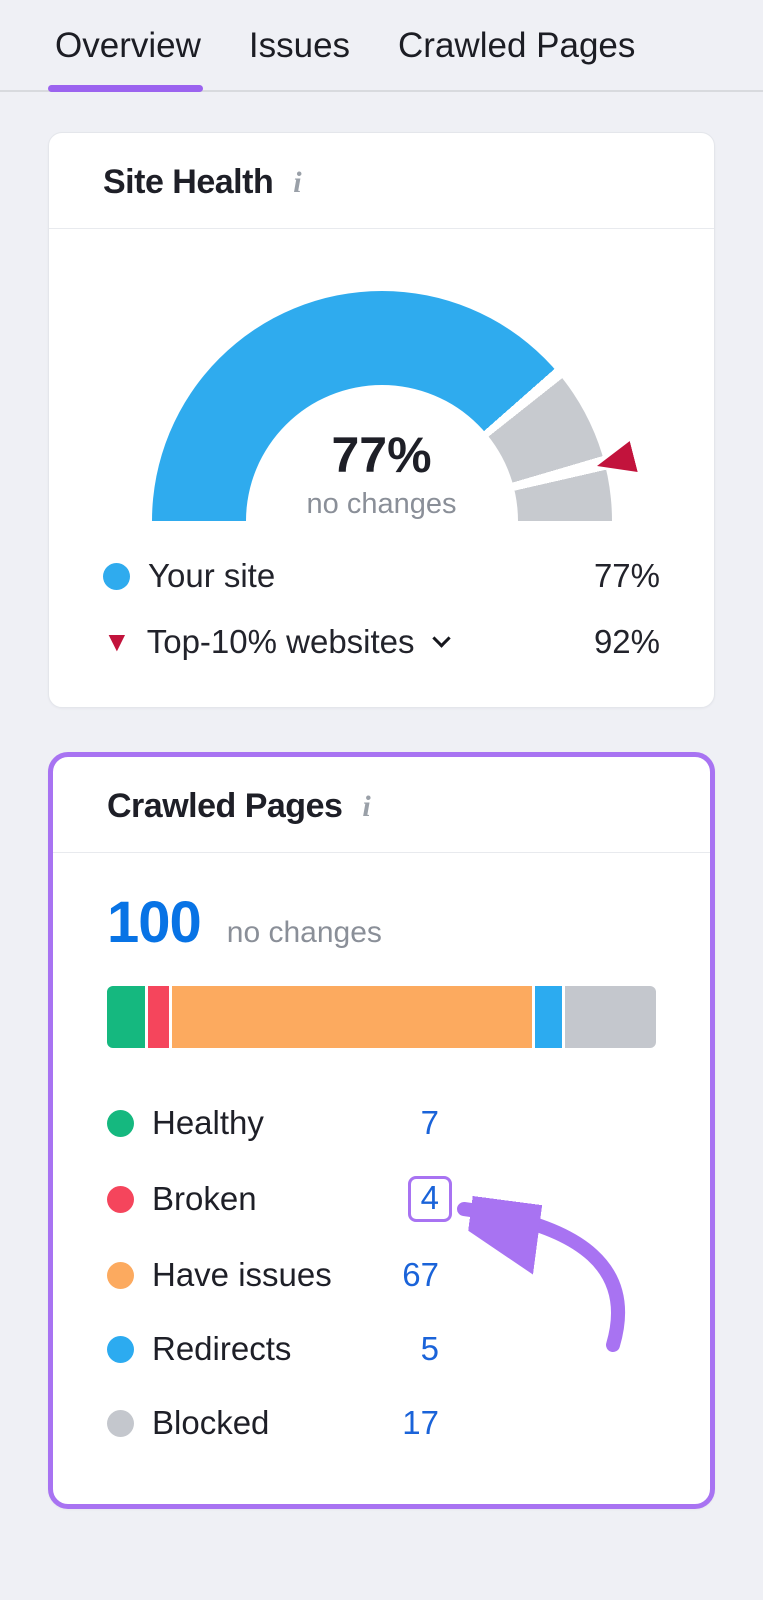 This screenshot has width=763, height=1600. Describe the element at coordinates (273, 1123) in the screenshot. I see `legend-row-healthy: Healthy 7` at that location.